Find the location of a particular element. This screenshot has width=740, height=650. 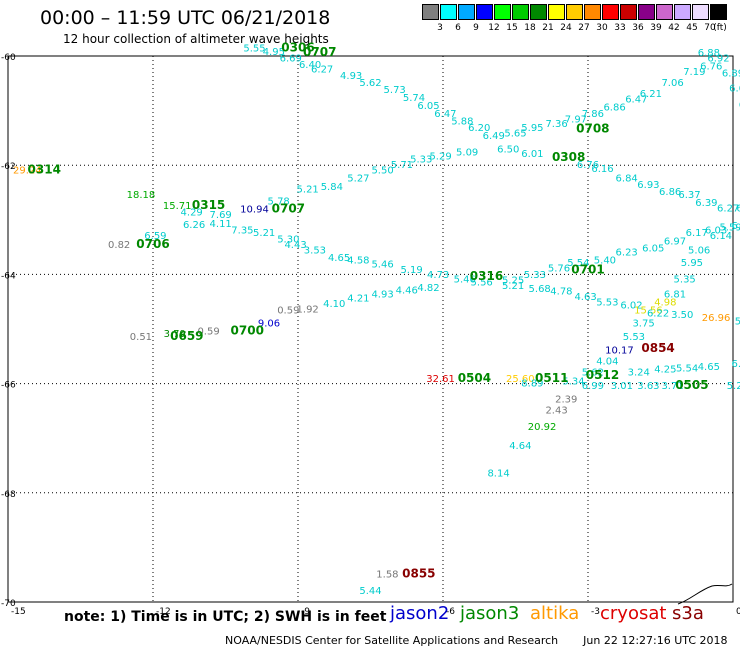

pass-time-label: 0708 is located at coordinates (592, 128).